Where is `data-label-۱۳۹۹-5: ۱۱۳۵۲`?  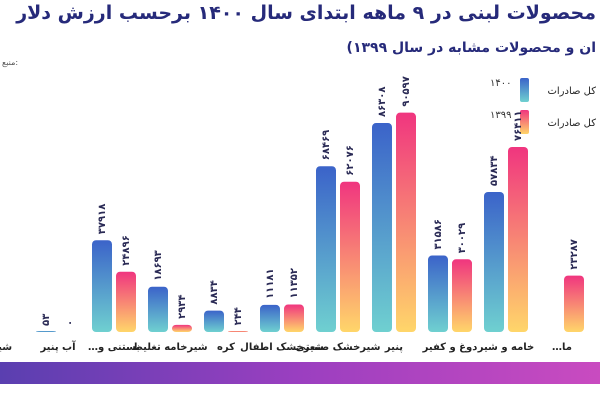 data-label-۱۳۹۹-5: ۱۱۳۵۲ is located at coordinates (294, 283).